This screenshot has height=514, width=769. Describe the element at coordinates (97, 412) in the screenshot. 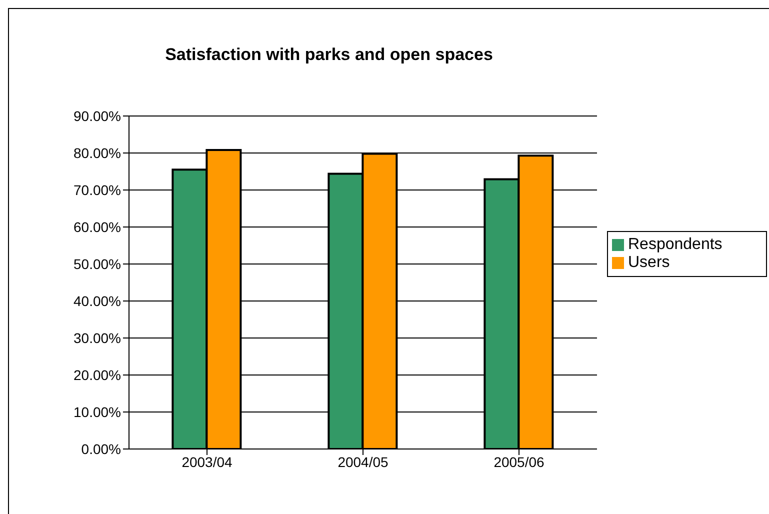

I see `y-tick-label: 10.00%` at that location.